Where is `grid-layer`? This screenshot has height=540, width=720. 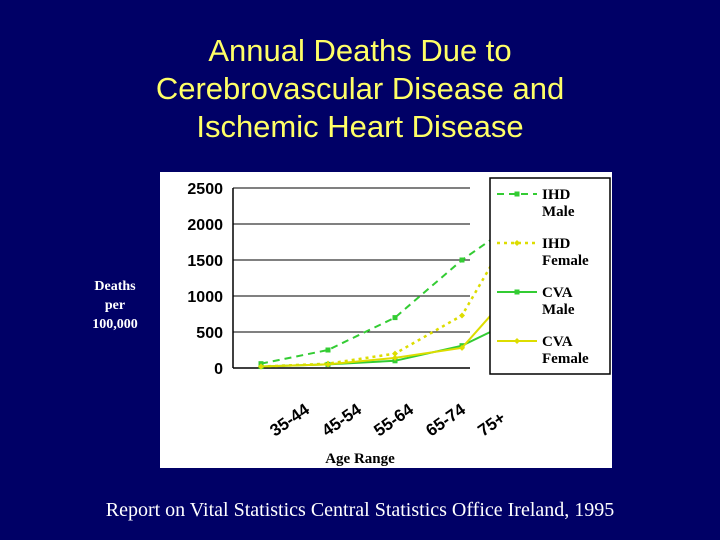 grid-layer is located at coordinates (351, 260).